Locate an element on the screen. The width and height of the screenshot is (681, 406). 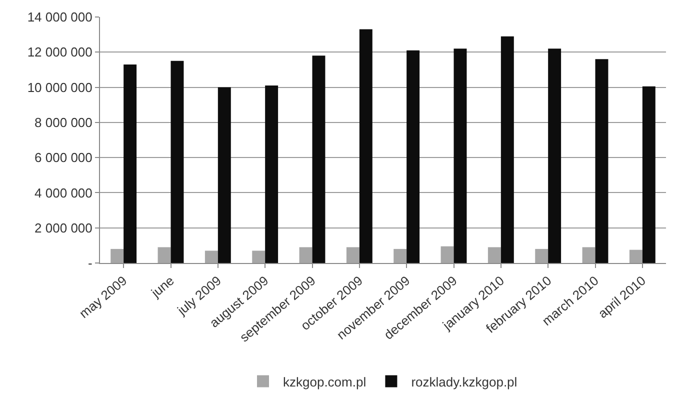
x-tick-label: june is located at coordinates (162, 286).